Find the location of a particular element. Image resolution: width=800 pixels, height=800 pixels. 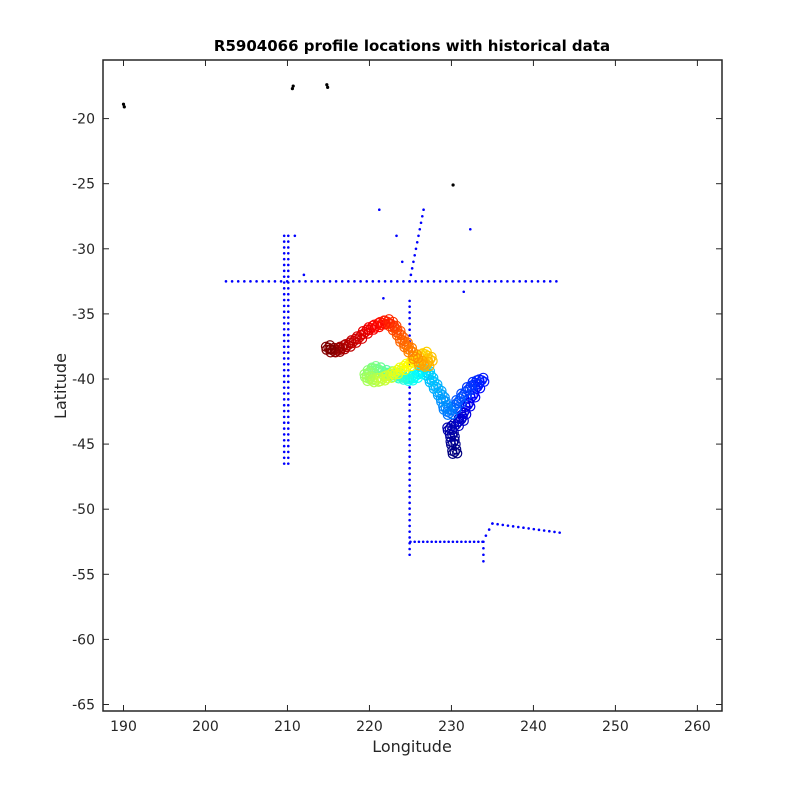

y-tick-label: -40 is located at coordinates (83, 380).